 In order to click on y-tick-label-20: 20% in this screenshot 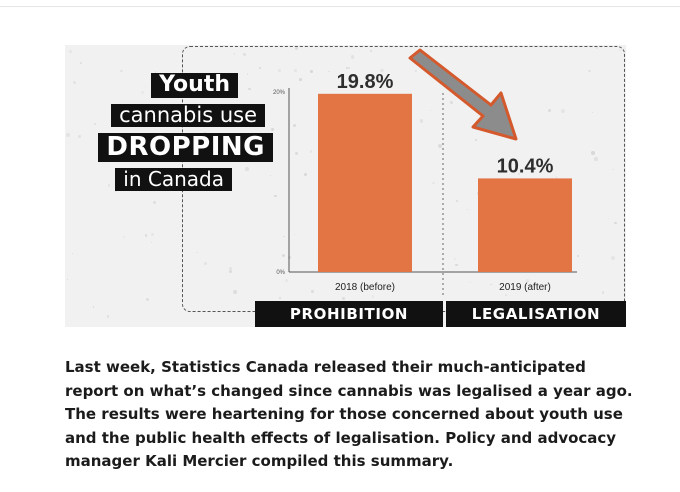, I will do `click(279, 93)`.